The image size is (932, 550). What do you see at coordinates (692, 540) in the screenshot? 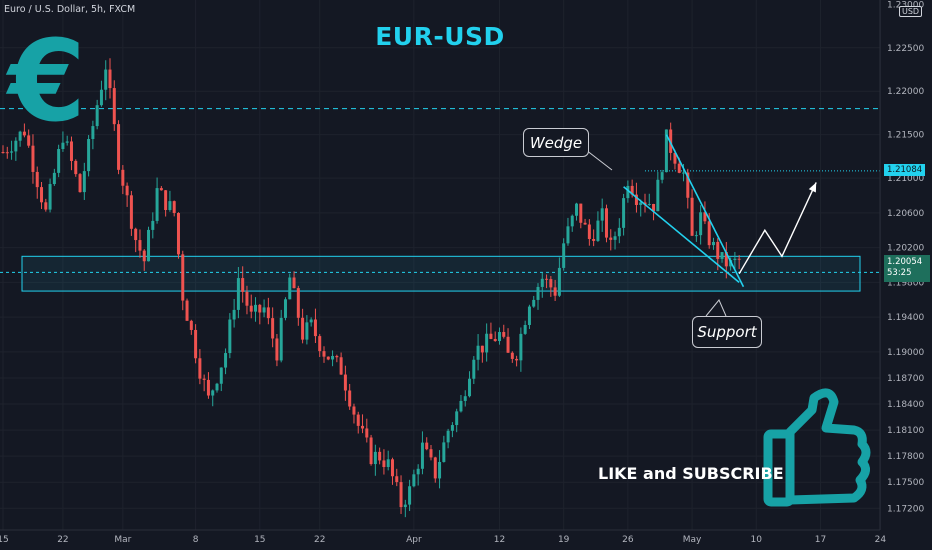
I see `x-tick-label: May` at bounding box center [692, 540].